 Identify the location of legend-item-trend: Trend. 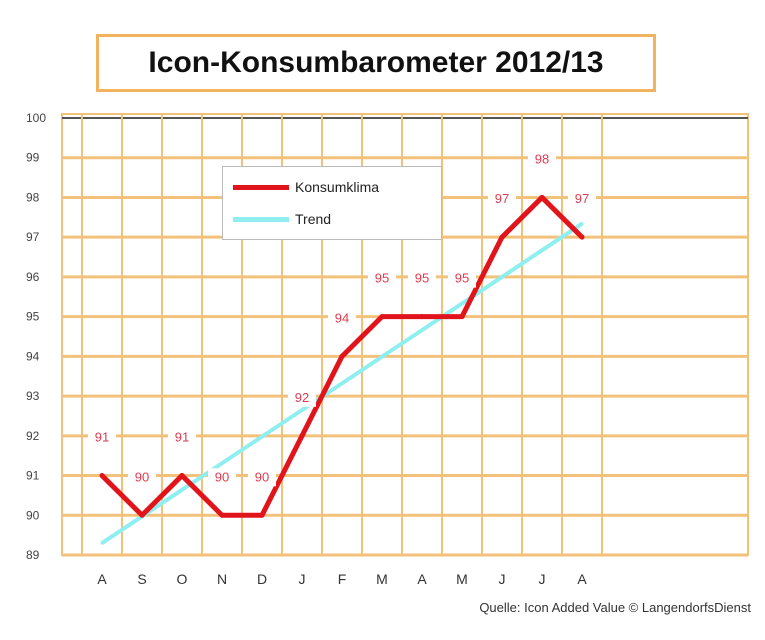
(282, 219).